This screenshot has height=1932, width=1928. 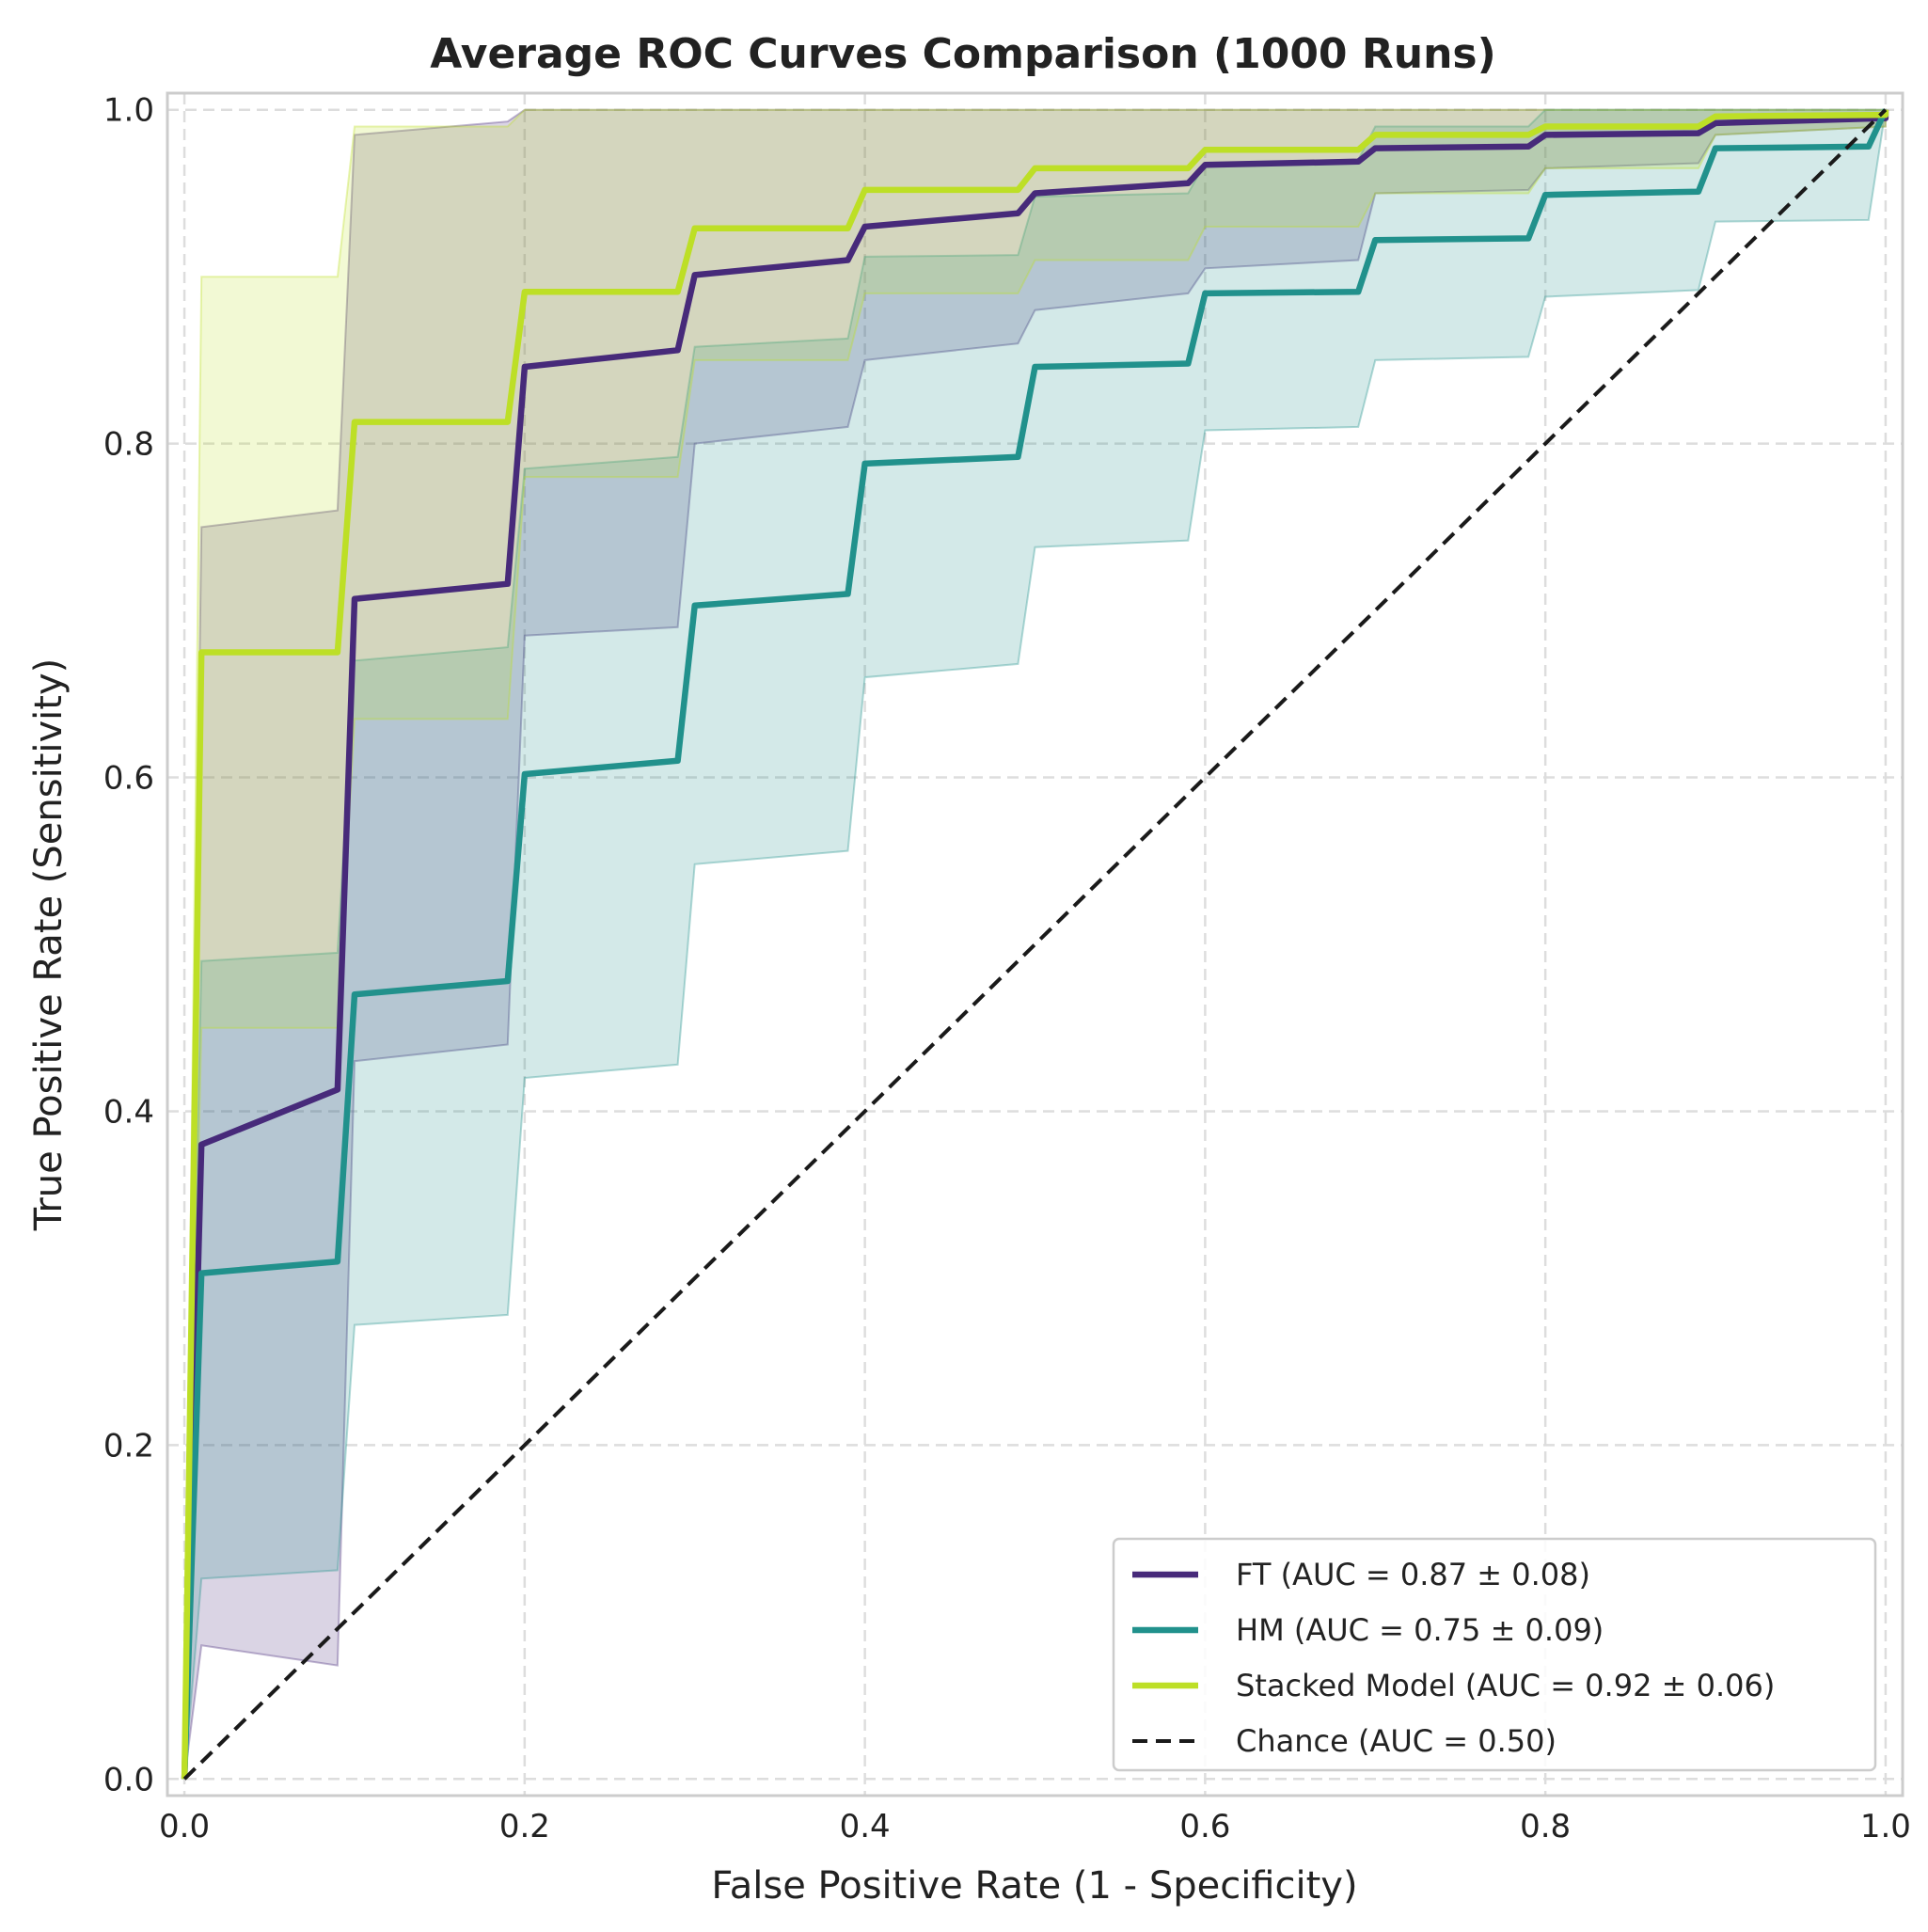 What do you see at coordinates (128, 1779) in the screenshot?
I see `y-tick-label-0: 0.0` at bounding box center [128, 1779].